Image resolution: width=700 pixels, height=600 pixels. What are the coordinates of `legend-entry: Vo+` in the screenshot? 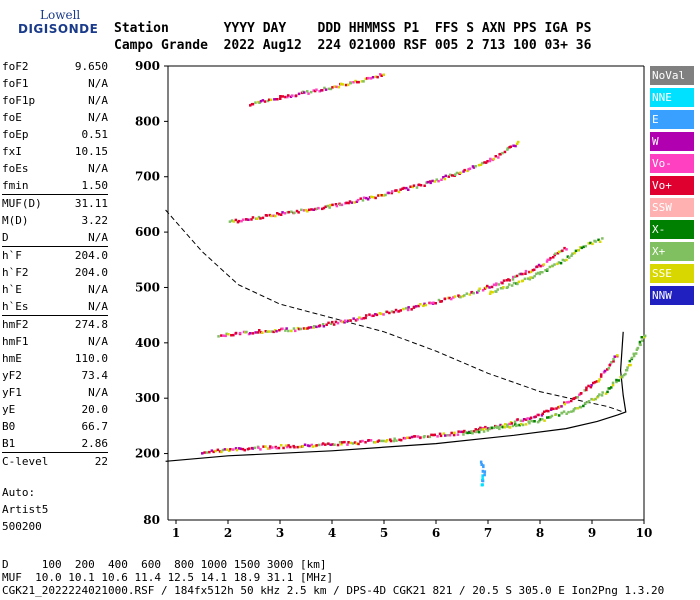 It's located at (672, 185).